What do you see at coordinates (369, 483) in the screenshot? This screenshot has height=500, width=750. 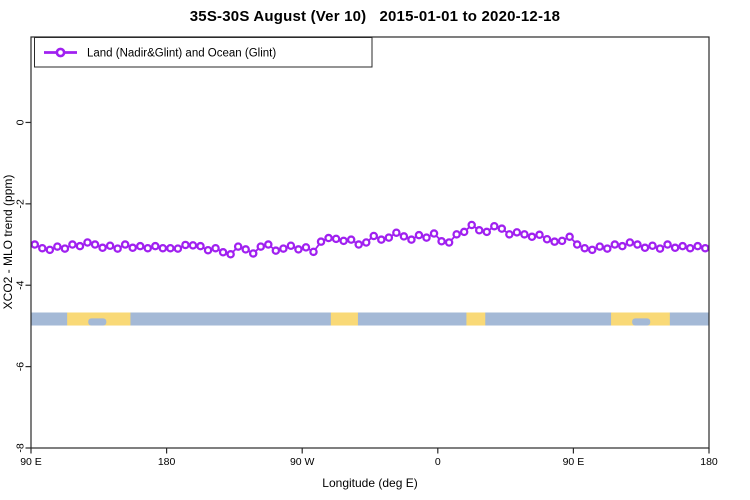 I see `x-axis-title: Longitude (deg E)` at bounding box center [369, 483].